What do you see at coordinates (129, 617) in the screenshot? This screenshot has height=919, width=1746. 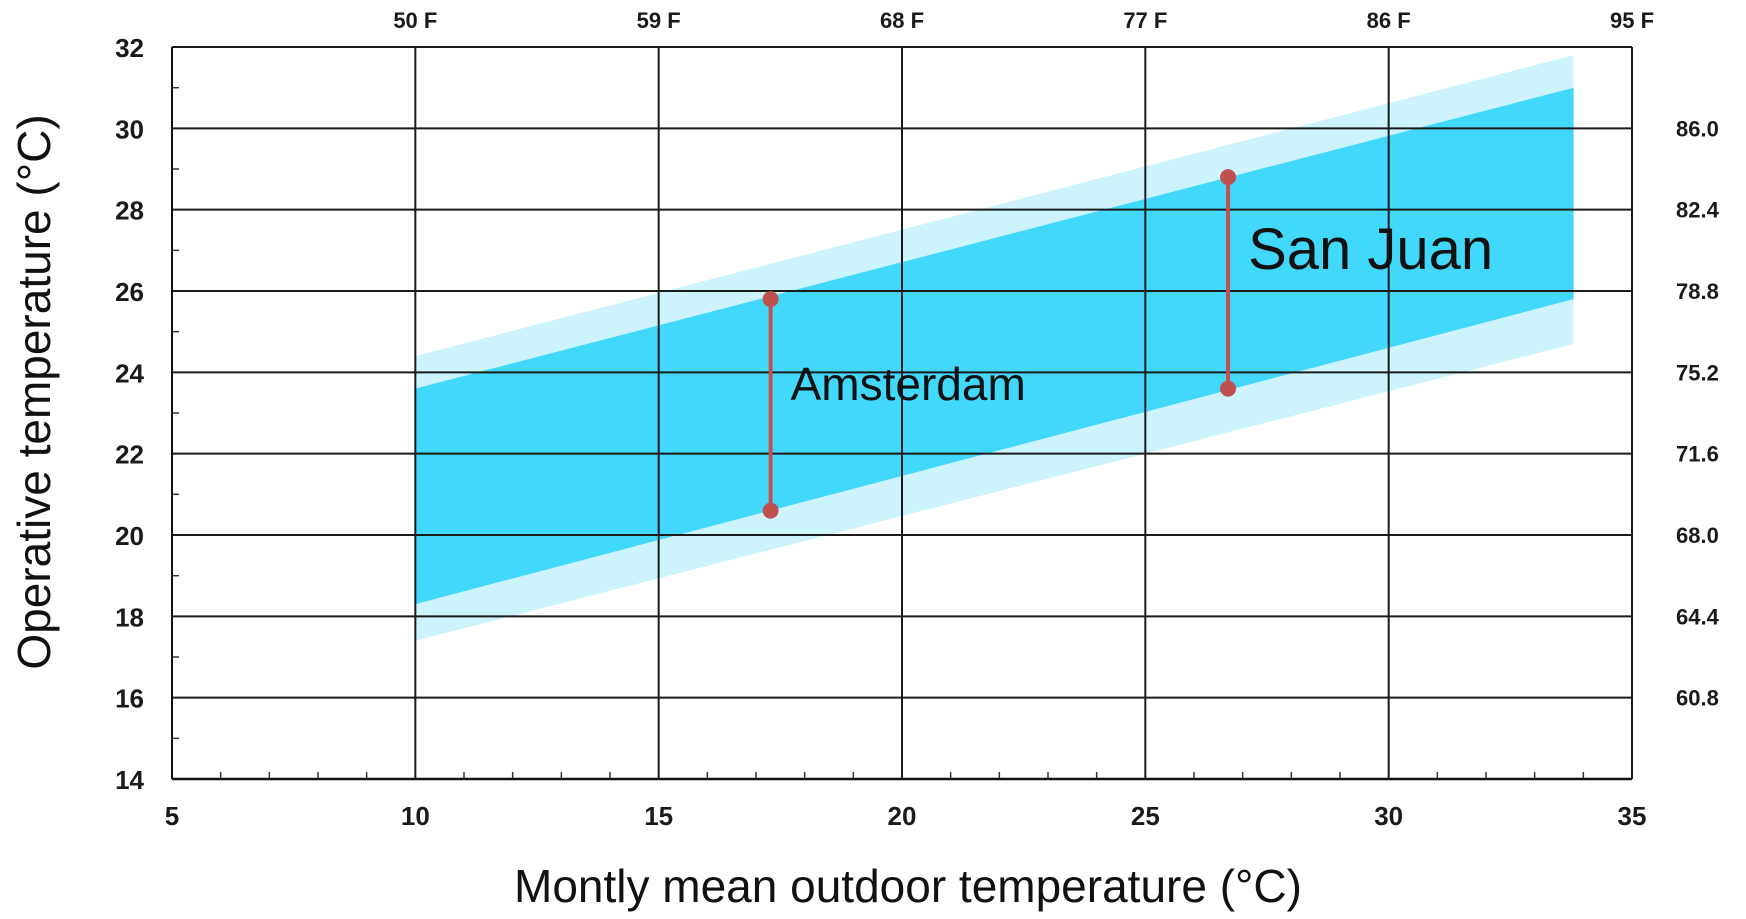 I see `y-tick-label: 18` at bounding box center [129, 617].